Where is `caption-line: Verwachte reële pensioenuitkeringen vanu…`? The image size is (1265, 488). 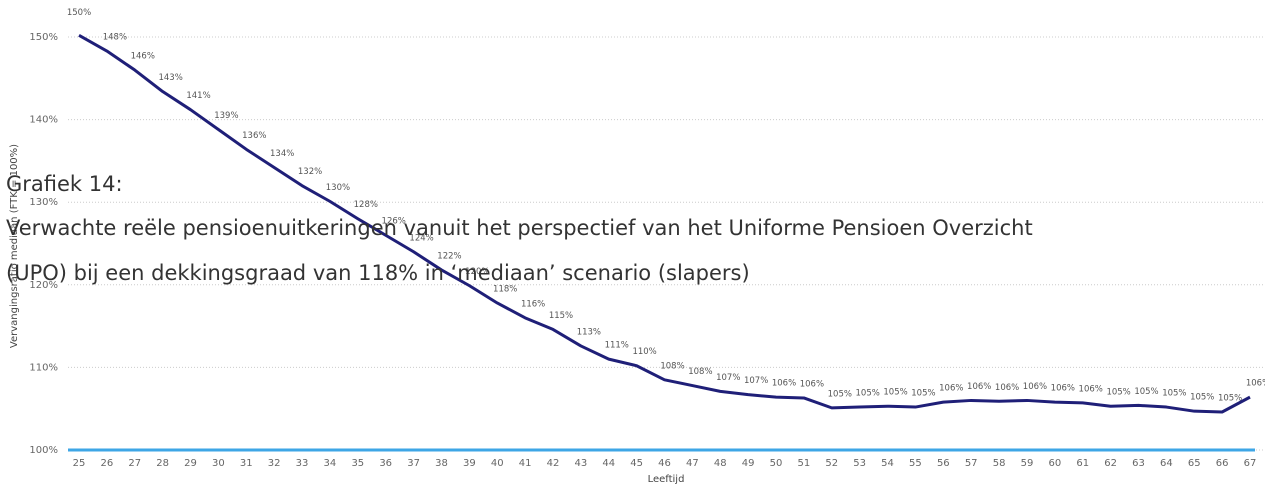
caption-line: Verwachte reële pensioenuitkeringen vanu… is located at coordinates (519, 228).